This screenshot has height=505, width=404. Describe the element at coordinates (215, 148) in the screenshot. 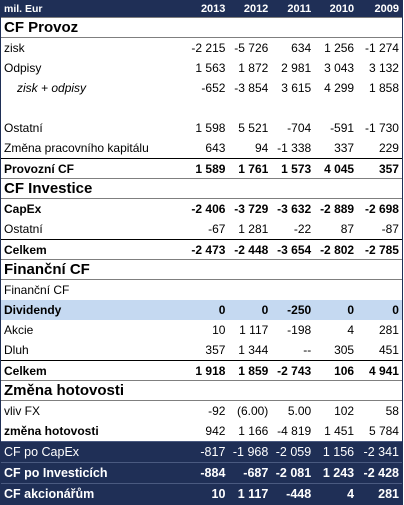

I see `value-cell: 643` at that location.